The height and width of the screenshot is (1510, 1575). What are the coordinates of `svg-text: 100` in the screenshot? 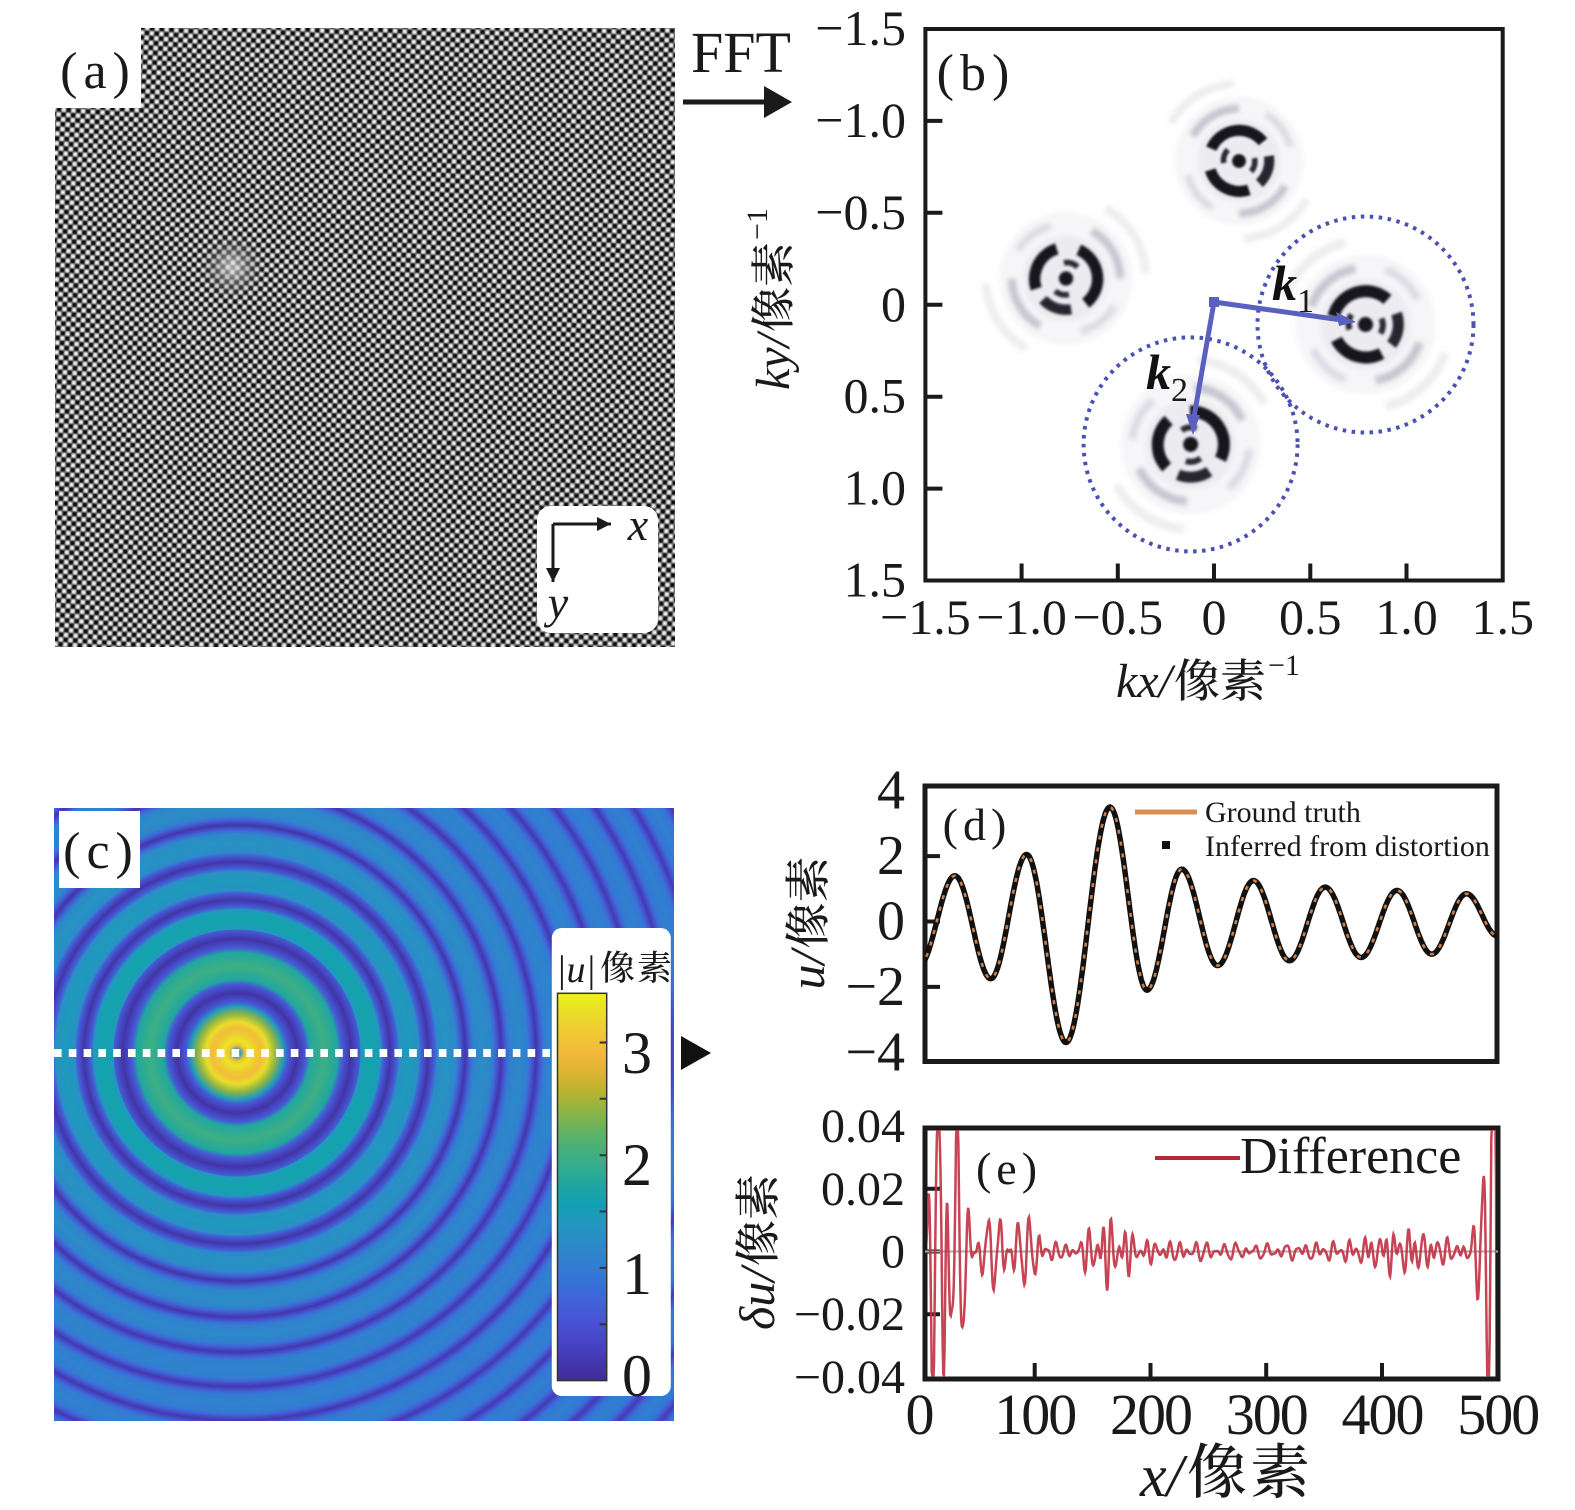 It's located at (1034, 1414).